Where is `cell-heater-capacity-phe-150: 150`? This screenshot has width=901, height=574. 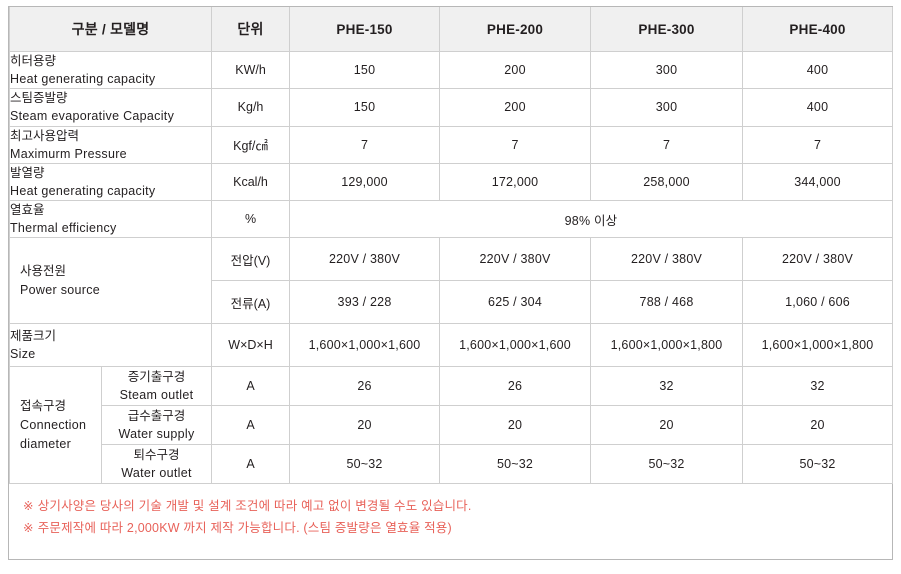
cell-heater-capacity-phe-150: 150 is located at coordinates (365, 70).